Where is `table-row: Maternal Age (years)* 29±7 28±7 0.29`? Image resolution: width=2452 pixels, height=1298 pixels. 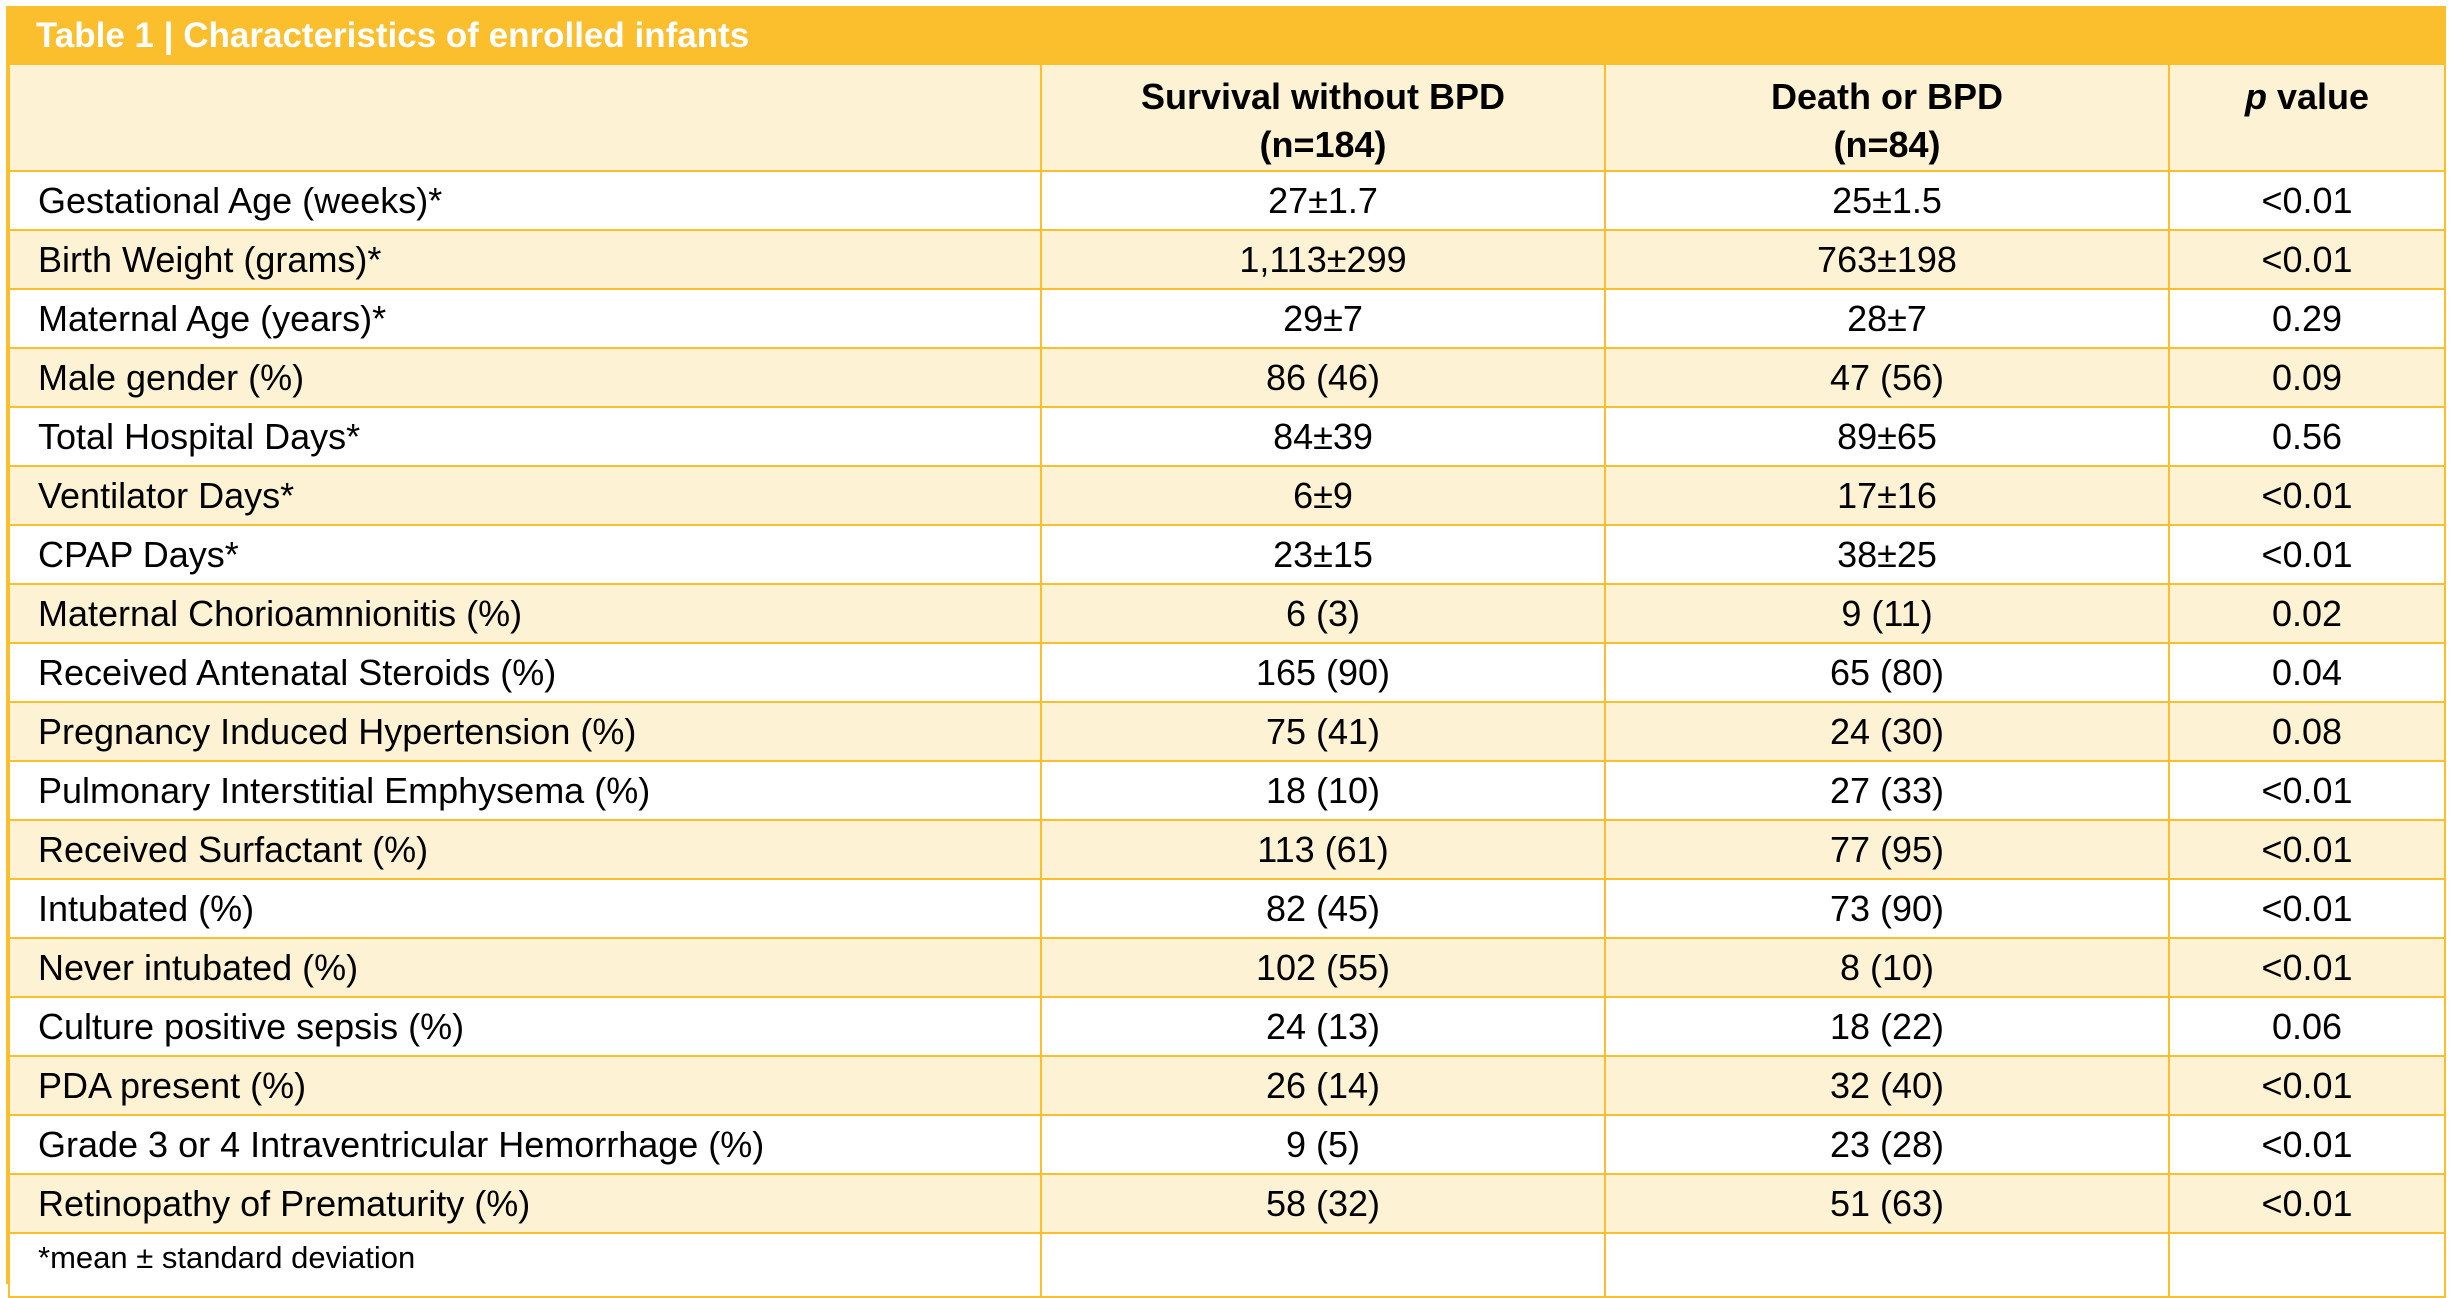 table-row: Maternal Age (years)* 29±7 28±7 0.29 is located at coordinates (1227, 318).